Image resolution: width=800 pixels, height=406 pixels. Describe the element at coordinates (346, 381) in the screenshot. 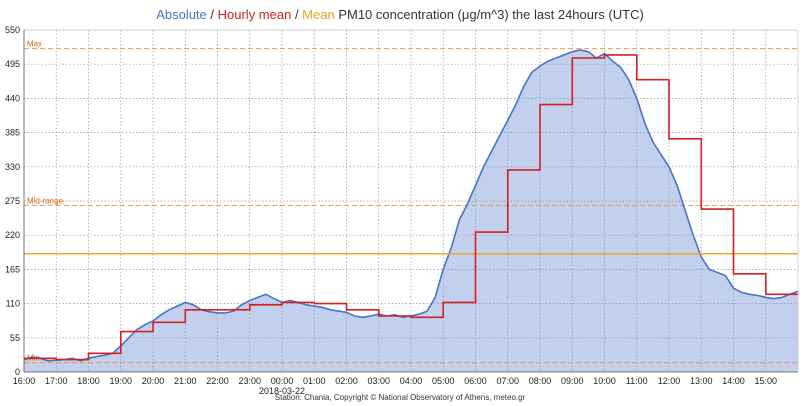

I see `x-tick-label: 02:00` at that location.